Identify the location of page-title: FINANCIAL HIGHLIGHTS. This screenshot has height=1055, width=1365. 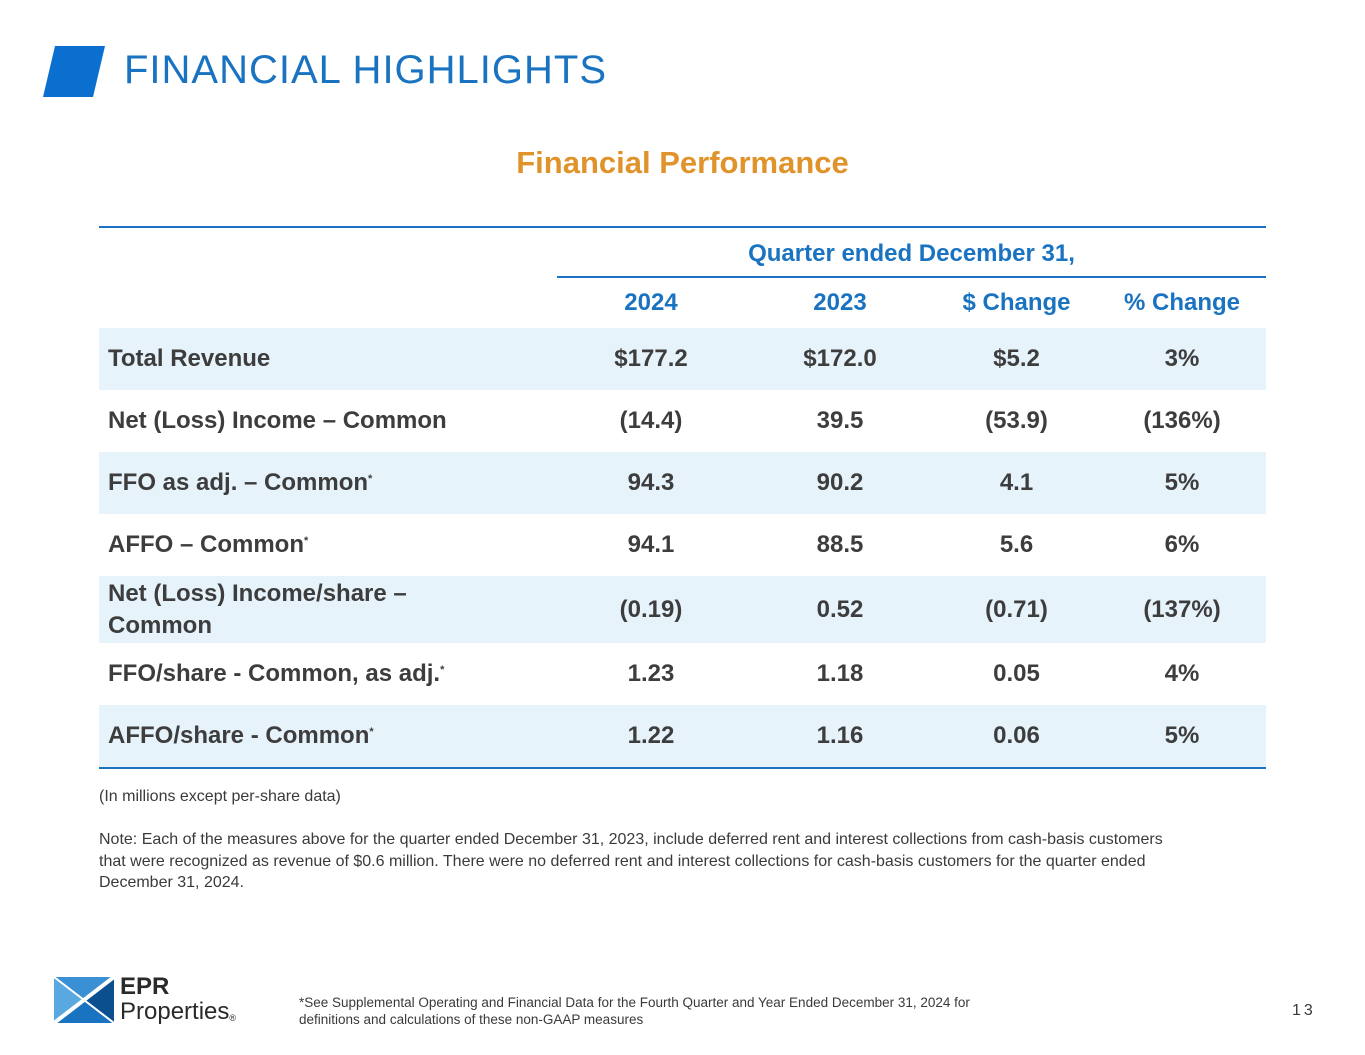
(366, 70).